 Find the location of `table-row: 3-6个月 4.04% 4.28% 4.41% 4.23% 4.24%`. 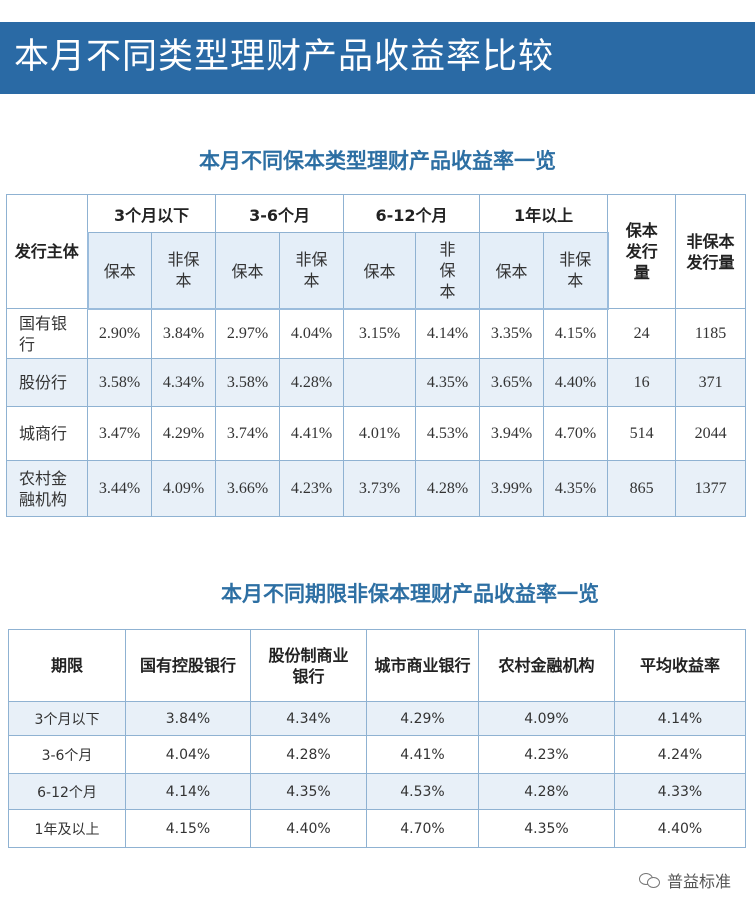

table-row: 3-6个月 4.04% 4.28% 4.41% 4.23% 4.24% is located at coordinates (377, 754).